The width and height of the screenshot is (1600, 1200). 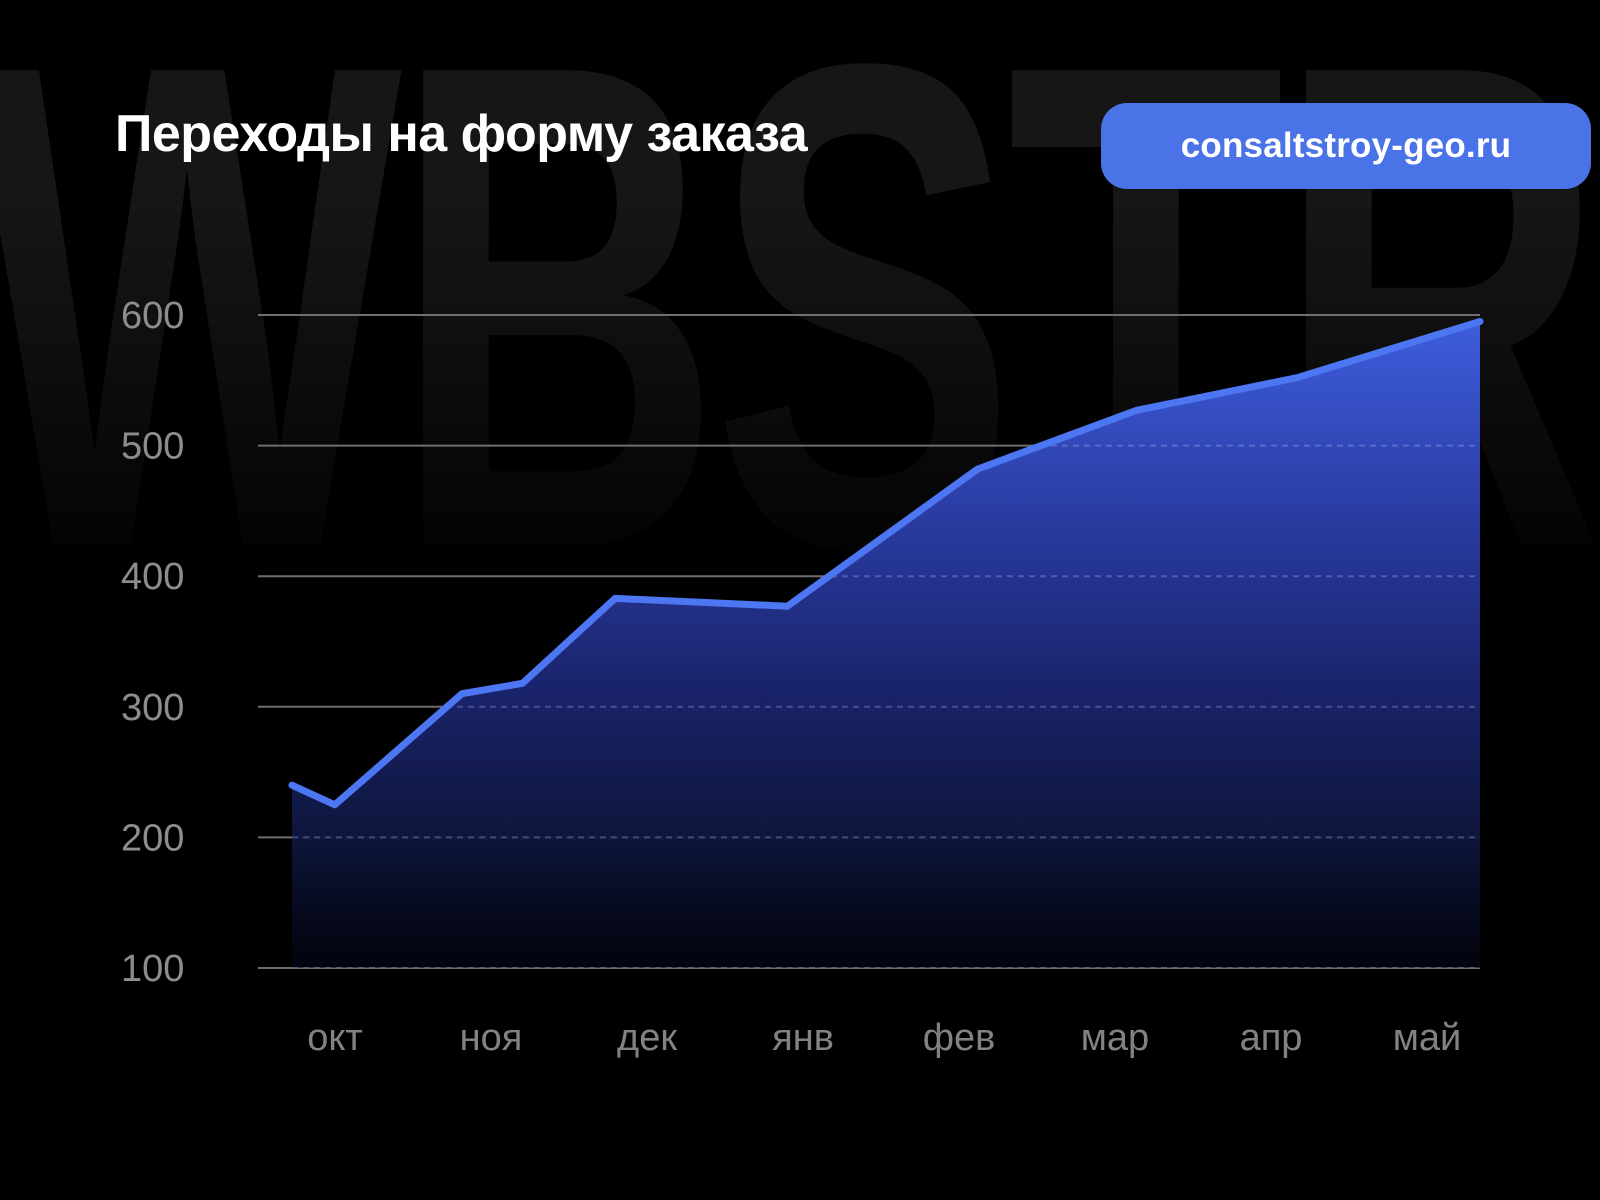 What do you see at coordinates (1271, 1038) in the screenshot?
I see `x-tick-label-6: апр` at bounding box center [1271, 1038].